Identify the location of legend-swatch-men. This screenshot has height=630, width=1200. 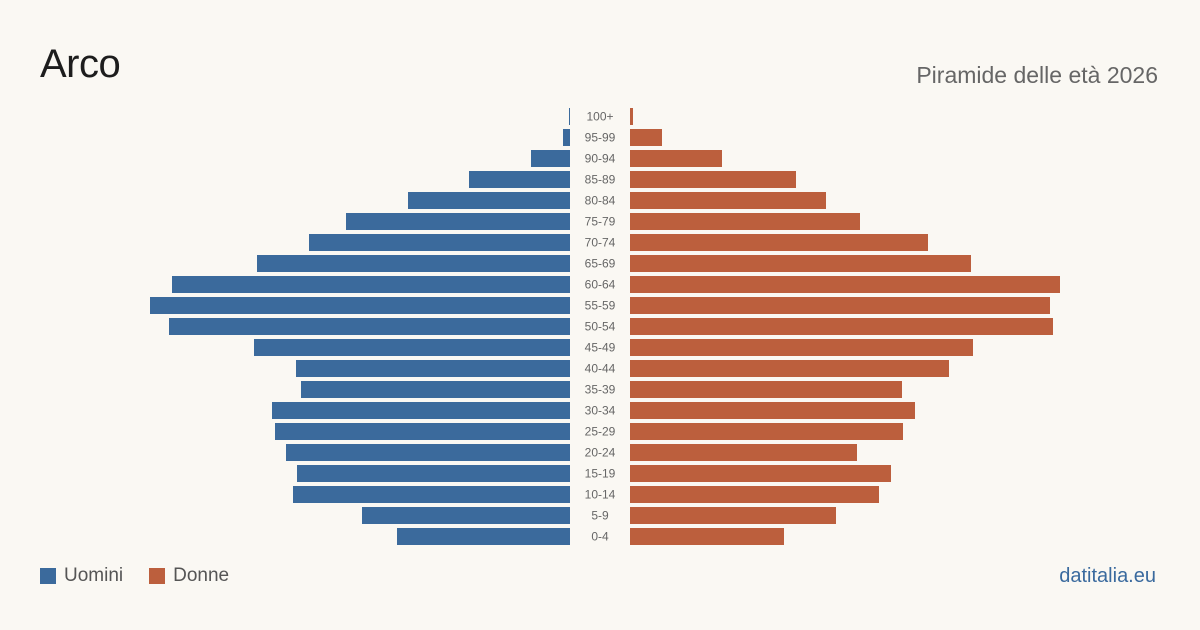
(48, 576).